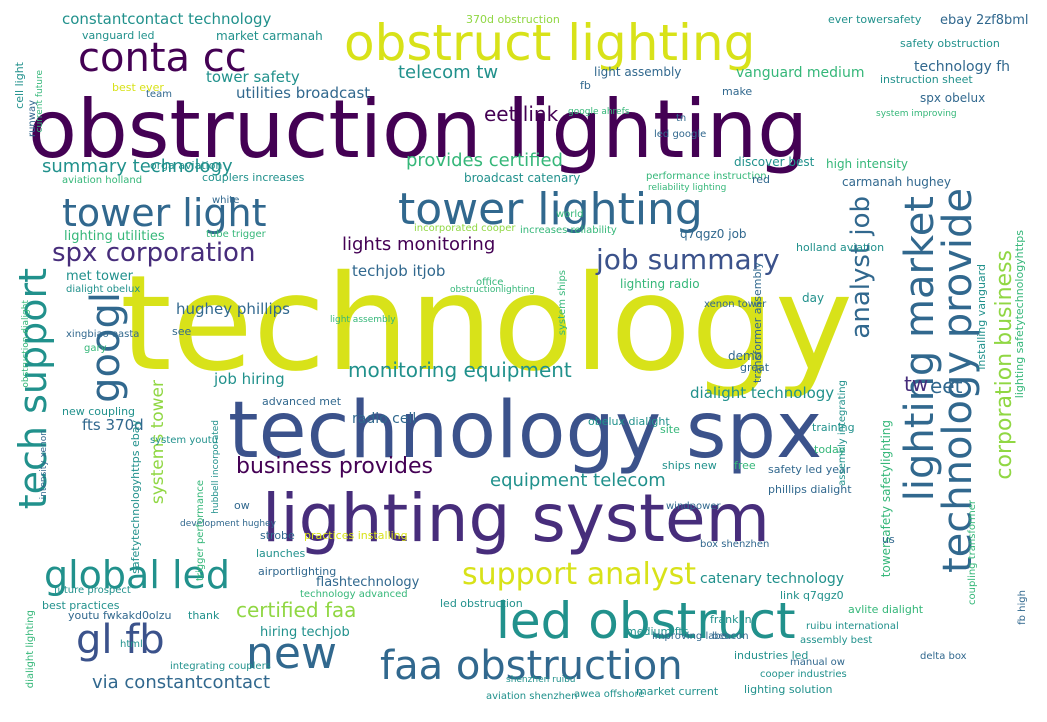  Describe the element at coordinates (984, 20) in the screenshot. I see `word: ebay 2zf8bml` at that location.